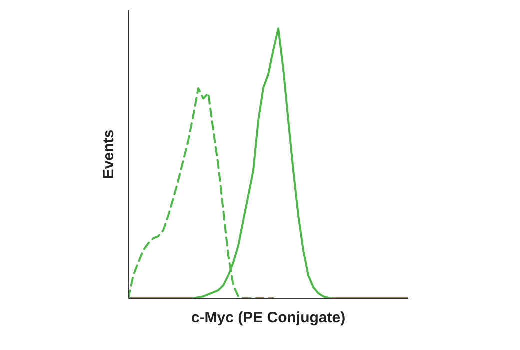 This screenshot has width=520, height=350. What do you see at coordinates (109, 155) in the screenshot?
I see `y-axis-title: Events` at bounding box center [109, 155].